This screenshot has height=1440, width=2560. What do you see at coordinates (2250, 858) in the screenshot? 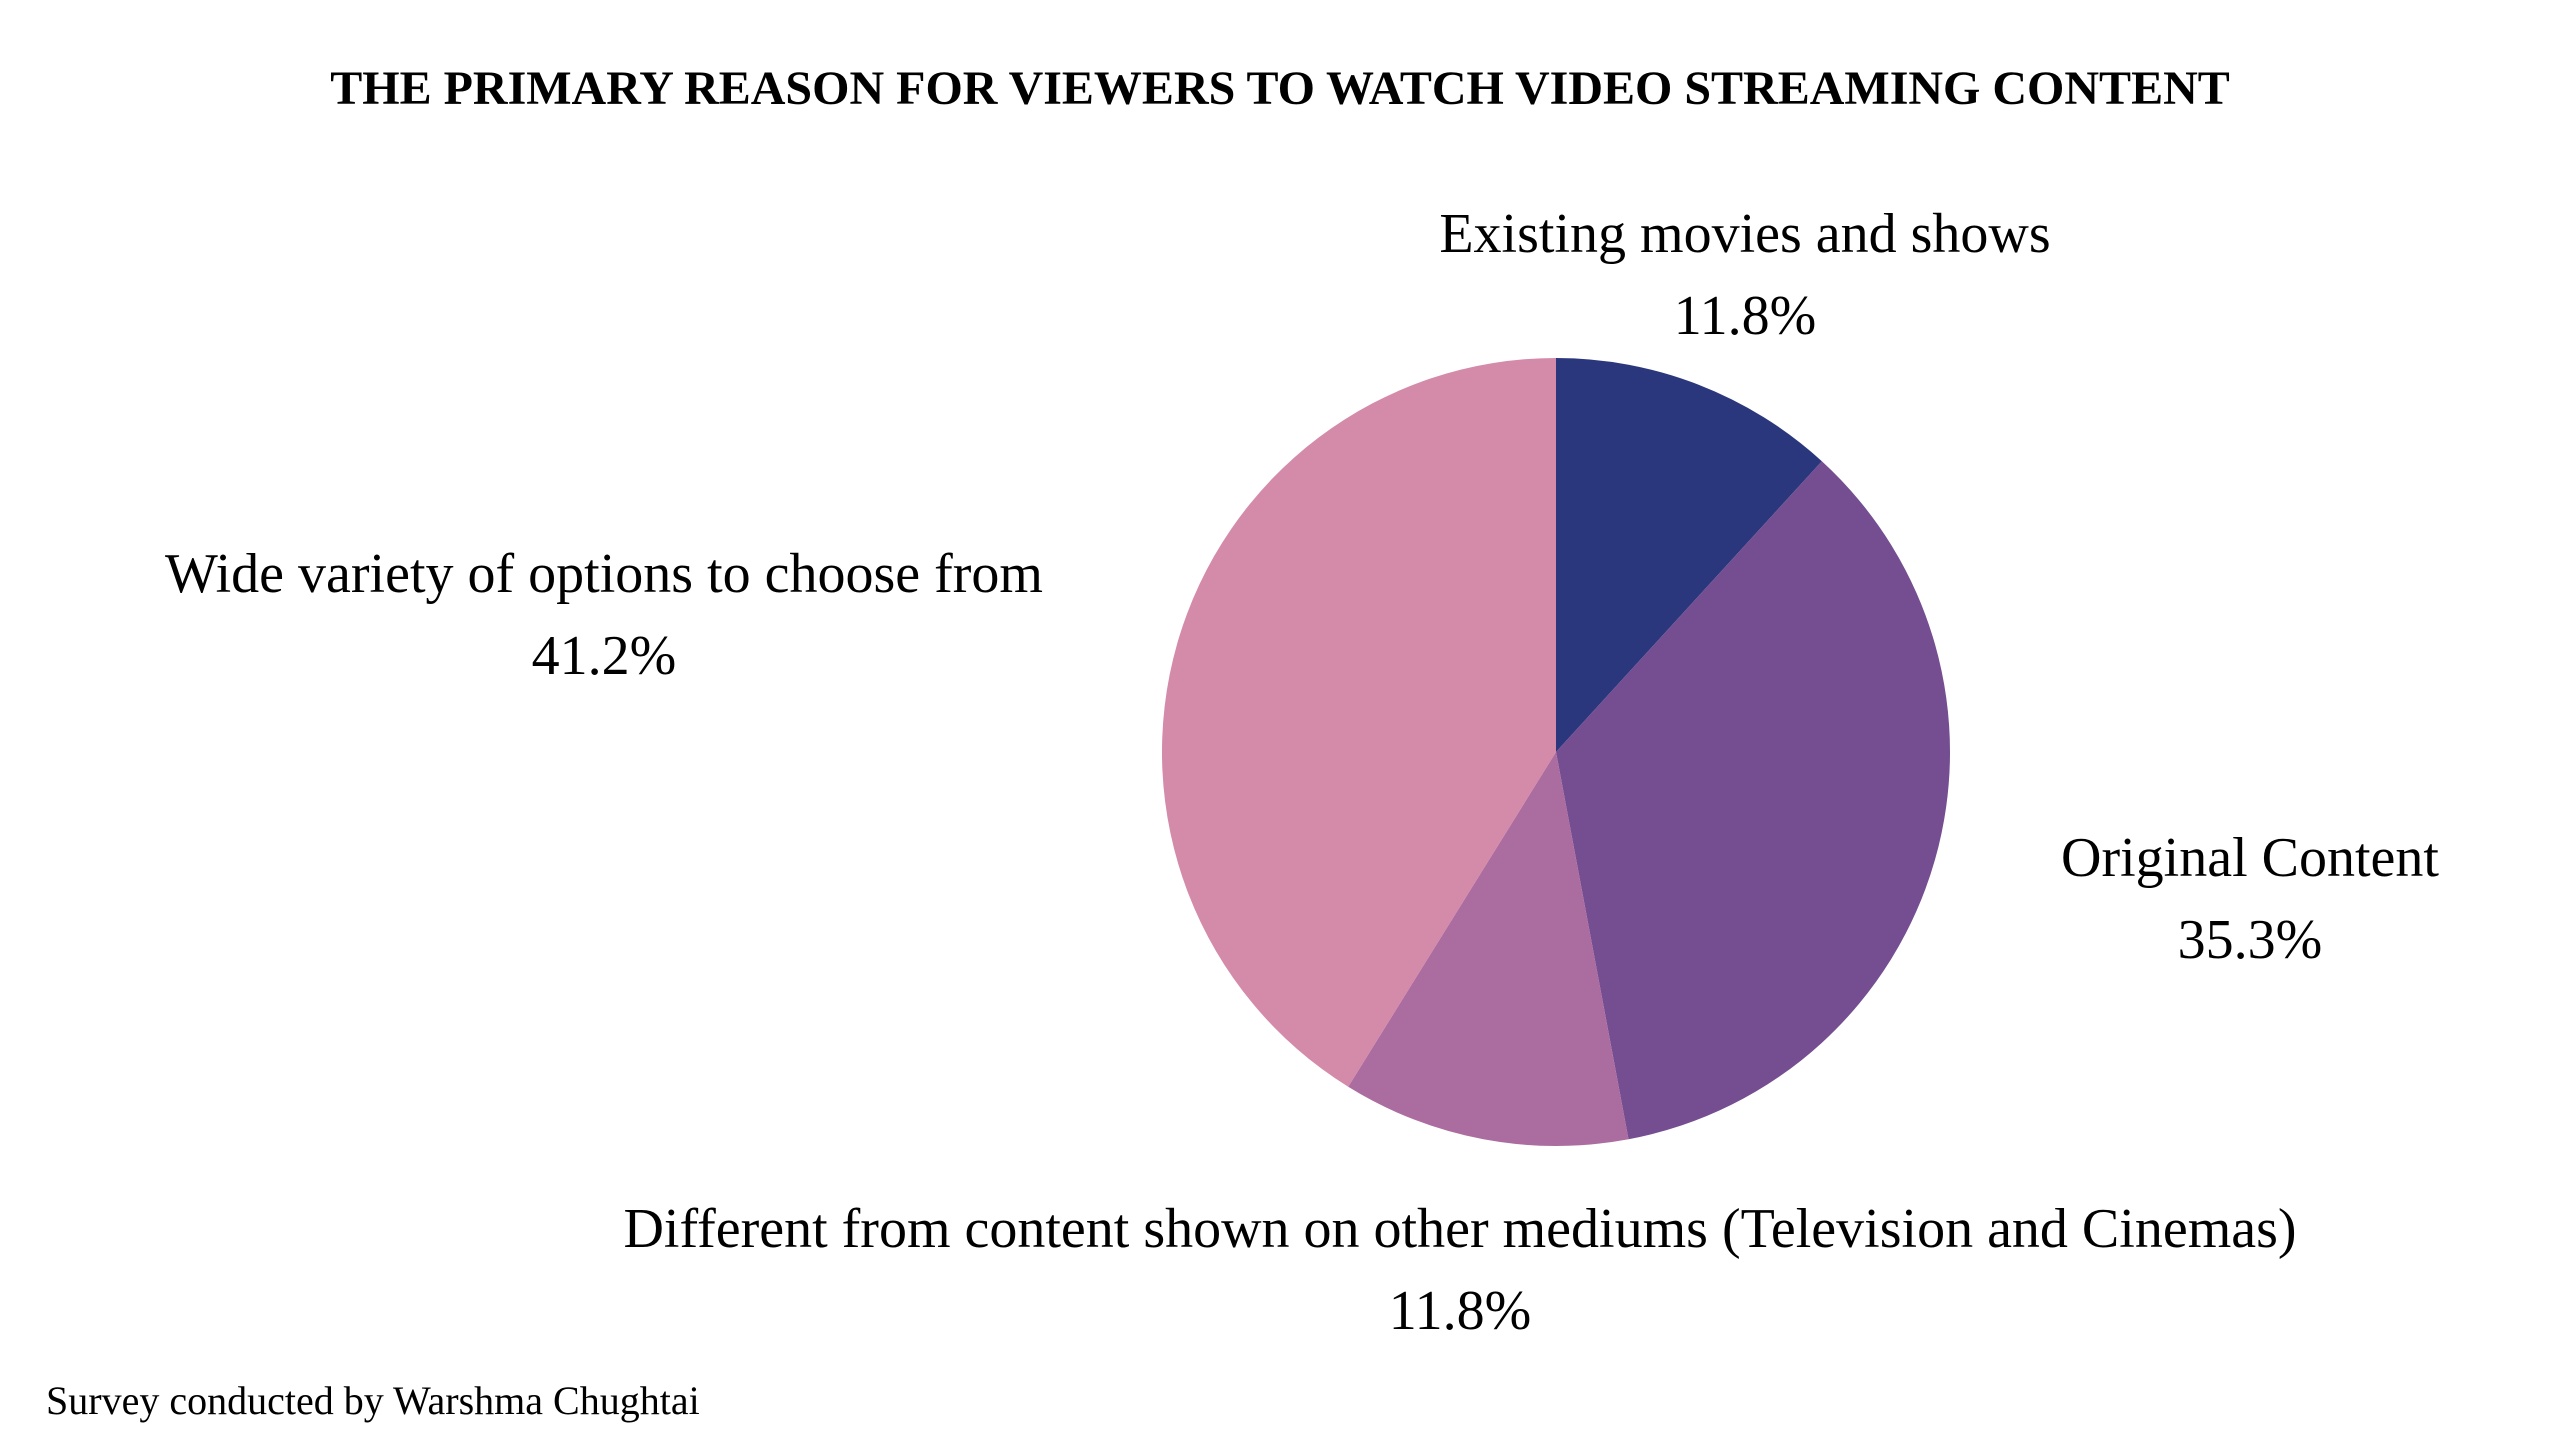
I see `slice-label-2: Original Content` at bounding box center [2250, 858].